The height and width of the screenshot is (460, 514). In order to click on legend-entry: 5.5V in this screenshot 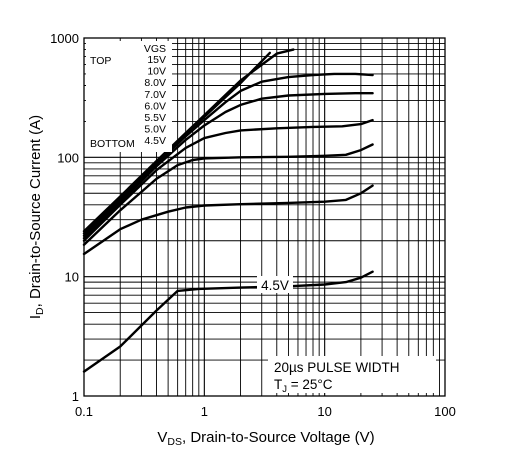, I will do `click(155, 118)`.